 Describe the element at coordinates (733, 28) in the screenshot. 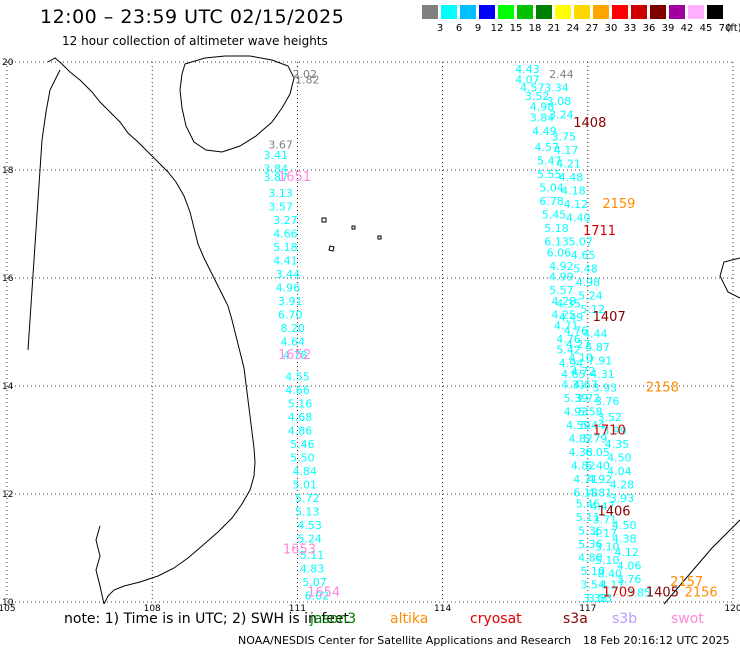

I see `legend-unit: (ft)` at that location.